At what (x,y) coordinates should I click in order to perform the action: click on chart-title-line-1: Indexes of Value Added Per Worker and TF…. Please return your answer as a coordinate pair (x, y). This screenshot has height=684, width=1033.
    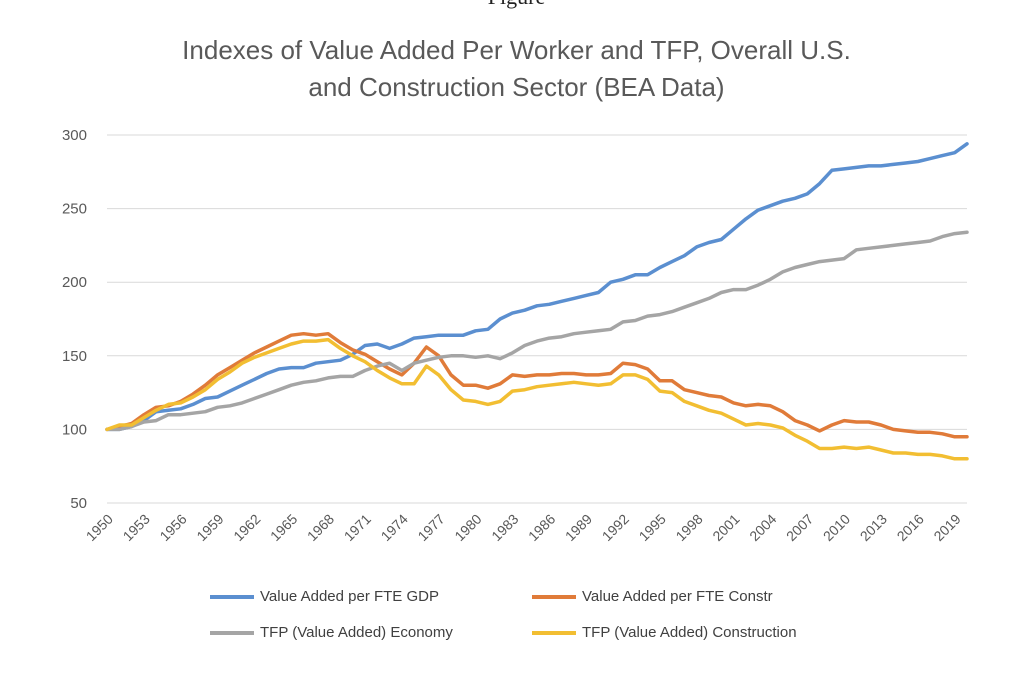
    Looking at the image, I should click on (516, 50).